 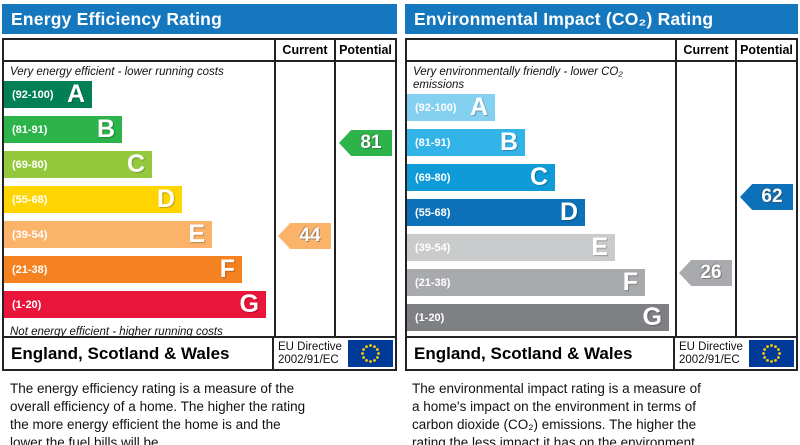 I want to click on current-column: 44, so click(x=304, y=199).